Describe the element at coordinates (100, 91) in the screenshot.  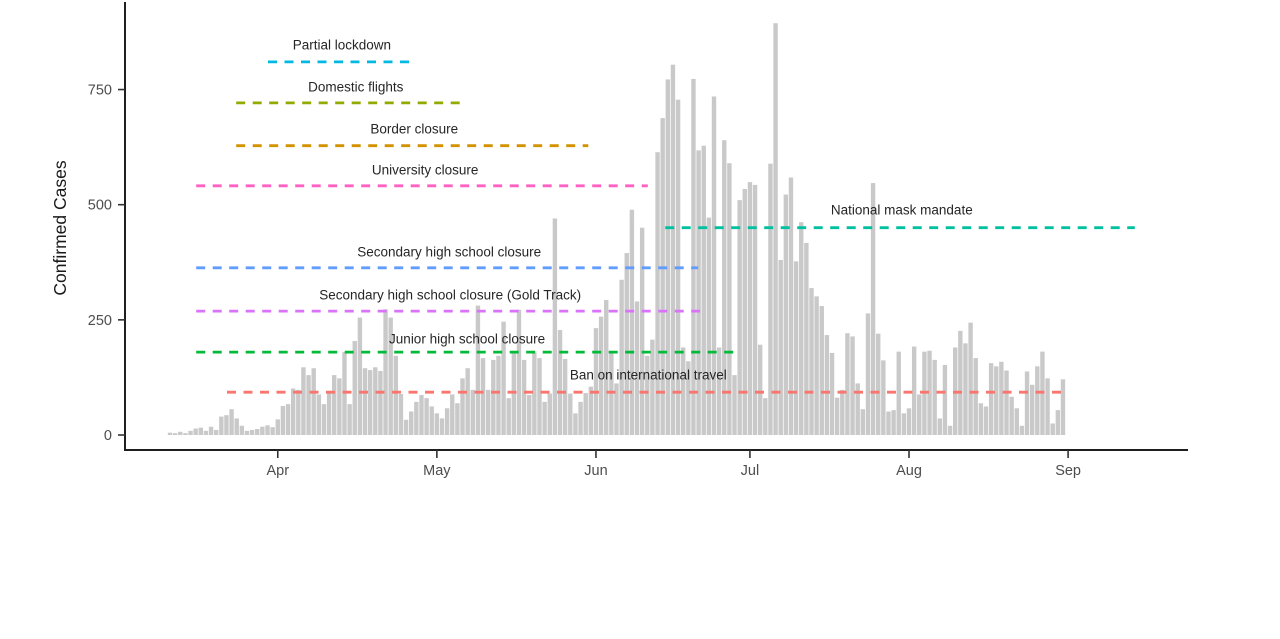
I see `y-tick-label: 750` at that location.